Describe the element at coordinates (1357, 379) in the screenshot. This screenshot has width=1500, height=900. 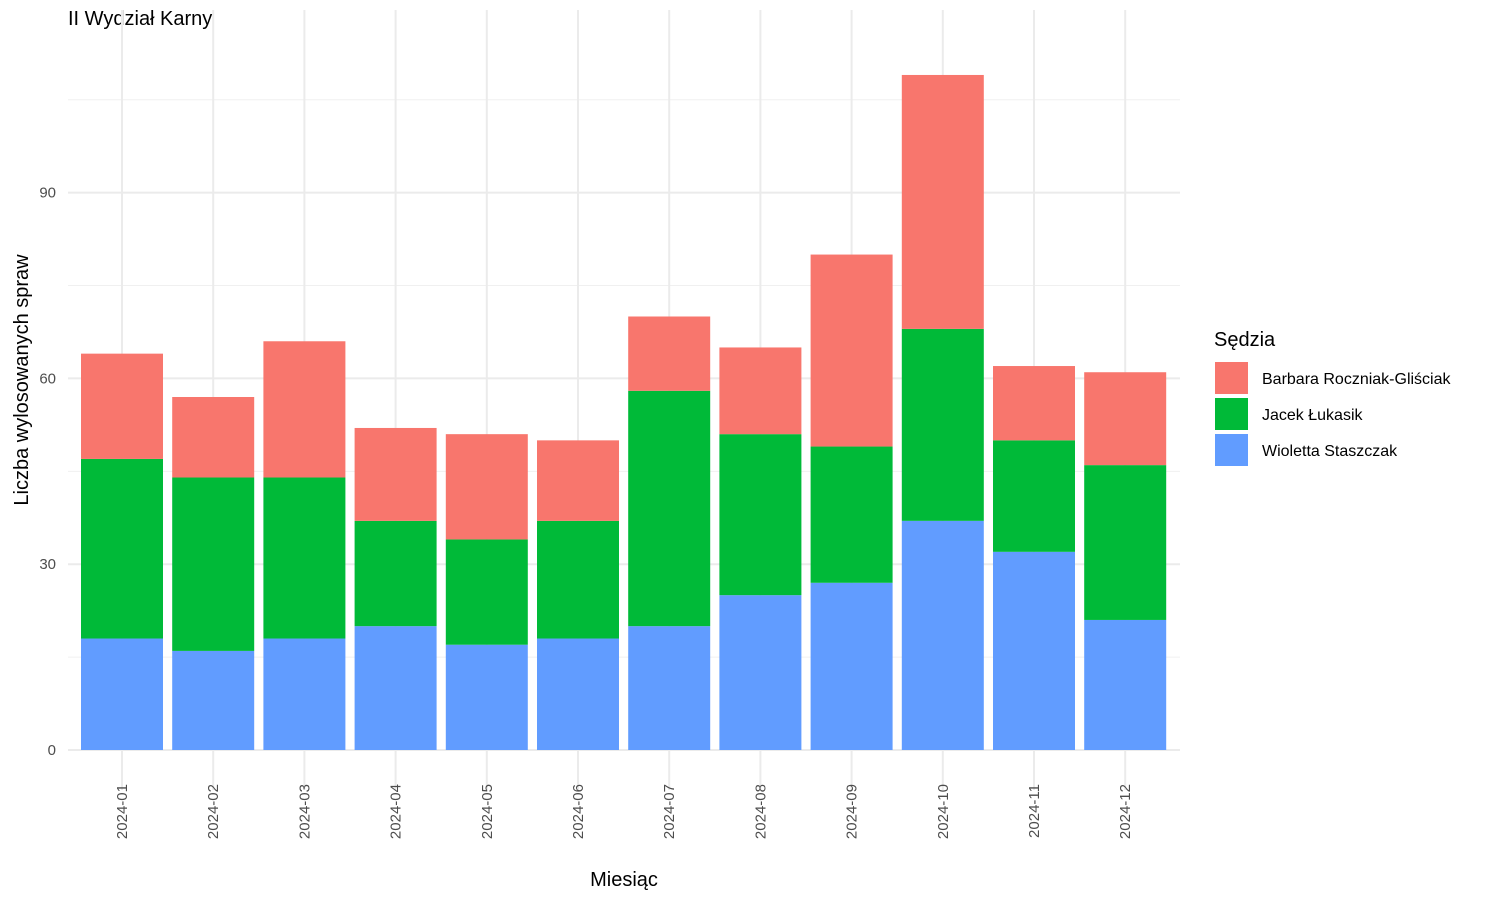
I see `legend-label: Barbara Roczniak-Gliściak` at that location.